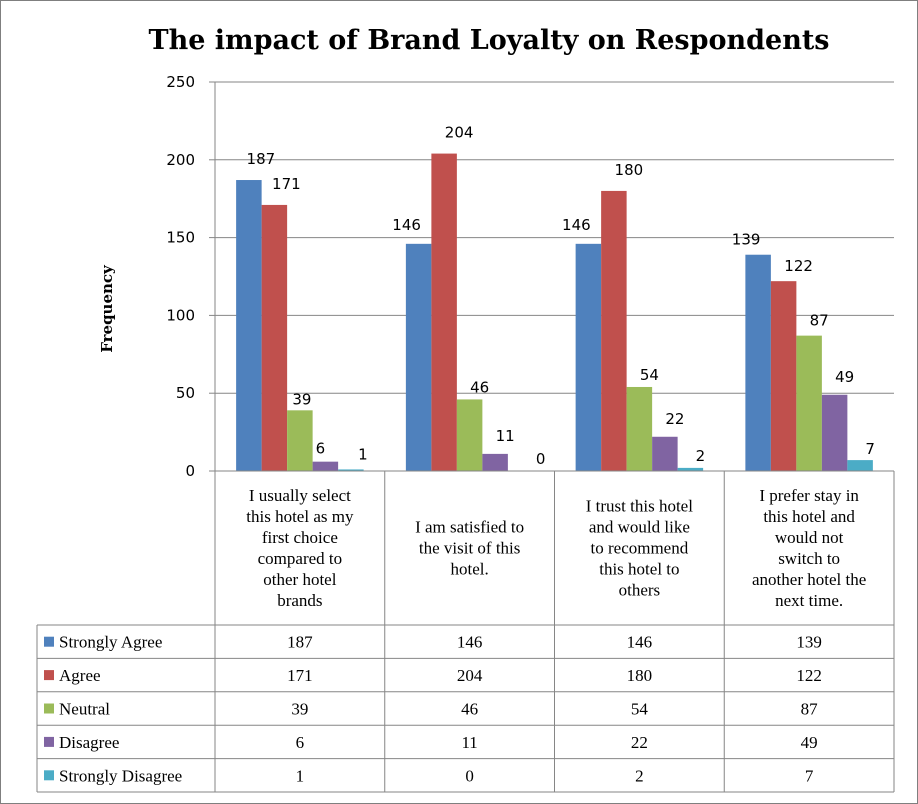 This screenshot has width=918, height=804. Describe the element at coordinates (809, 642) in the screenshot. I see `table-cell: 139` at that location.